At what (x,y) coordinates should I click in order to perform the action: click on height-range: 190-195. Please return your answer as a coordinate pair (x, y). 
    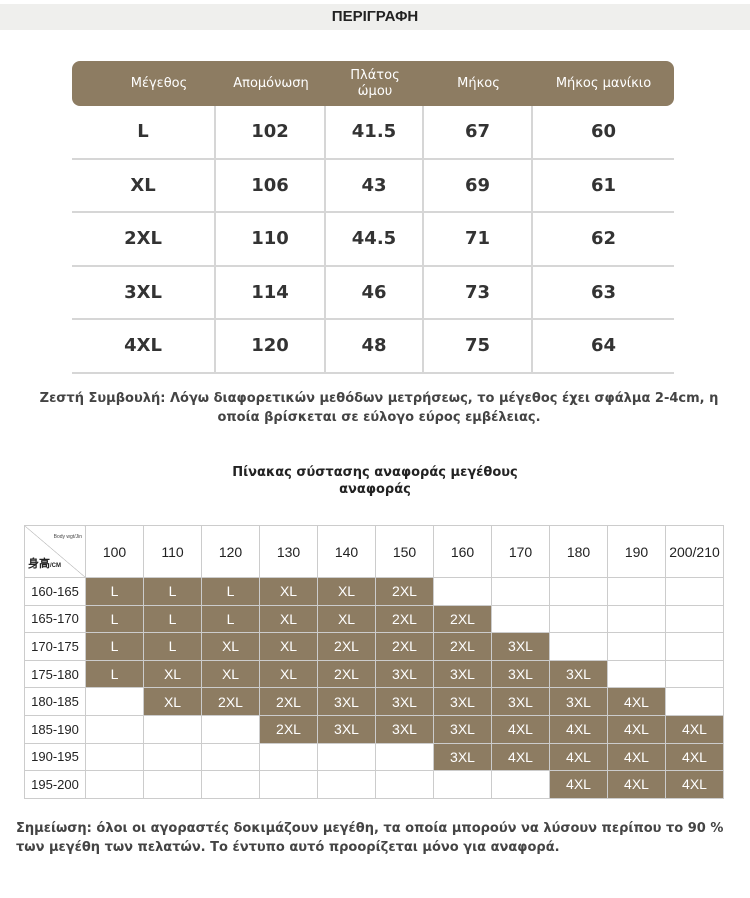
    Looking at the image, I should click on (55, 757).